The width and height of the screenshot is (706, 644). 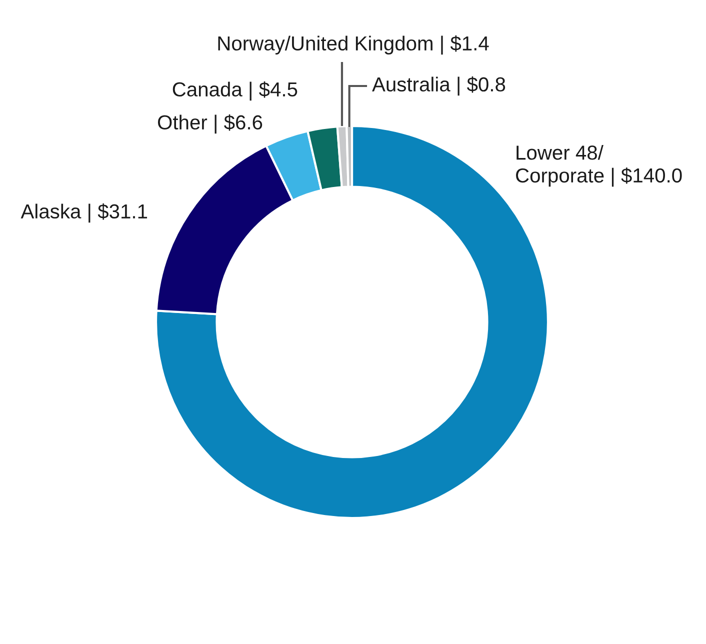 What do you see at coordinates (210, 124) in the screenshot?
I see `slice-label: Other | $6.6` at bounding box center [210, 124].